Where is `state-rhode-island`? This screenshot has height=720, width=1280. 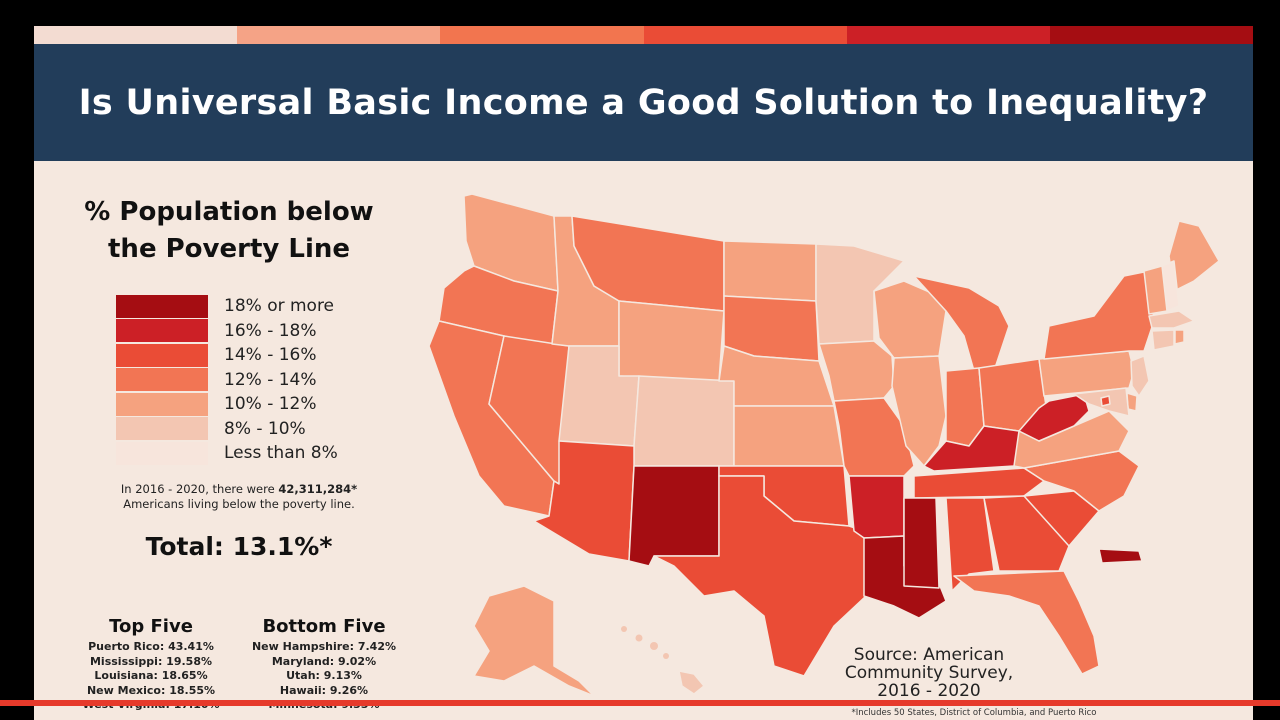
state-rhode-island is located at coordinates (1179, 337).